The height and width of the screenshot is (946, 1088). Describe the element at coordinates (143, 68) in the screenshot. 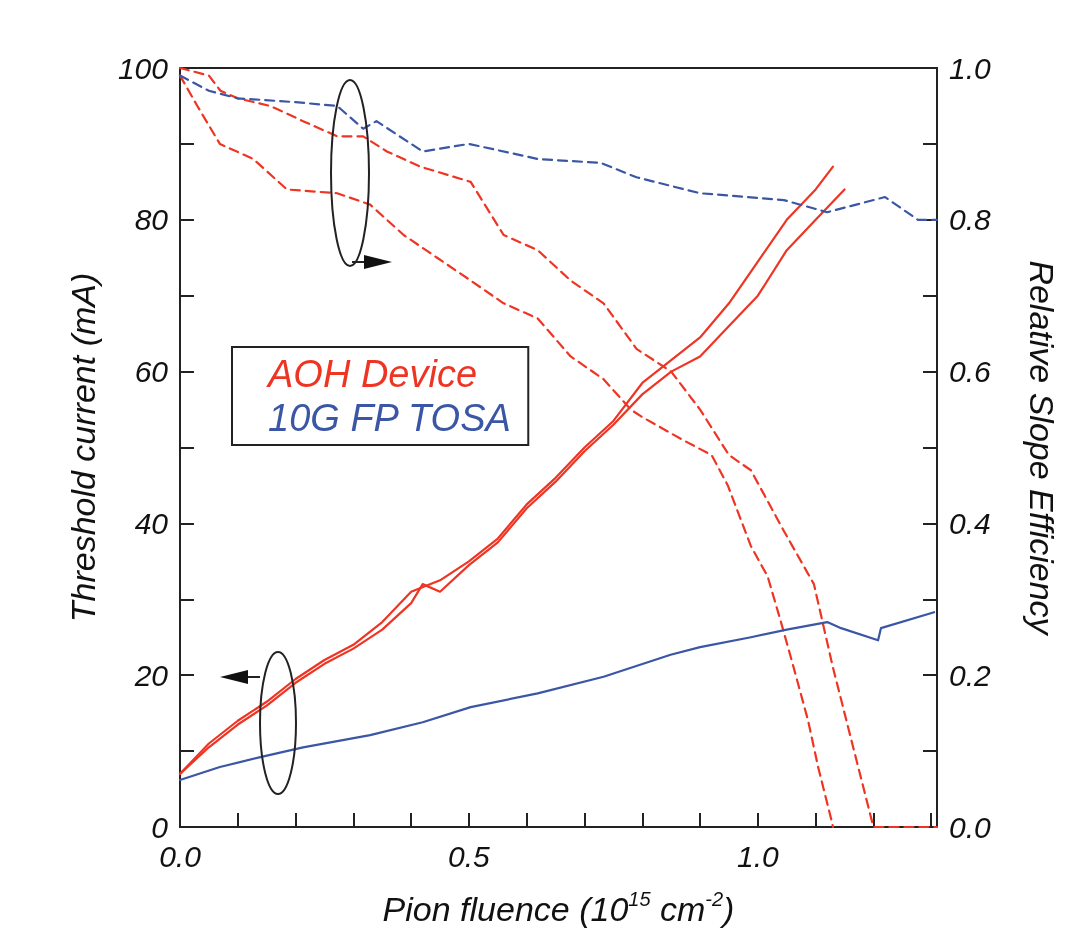

I see `y-tick-label: 100` at that location.